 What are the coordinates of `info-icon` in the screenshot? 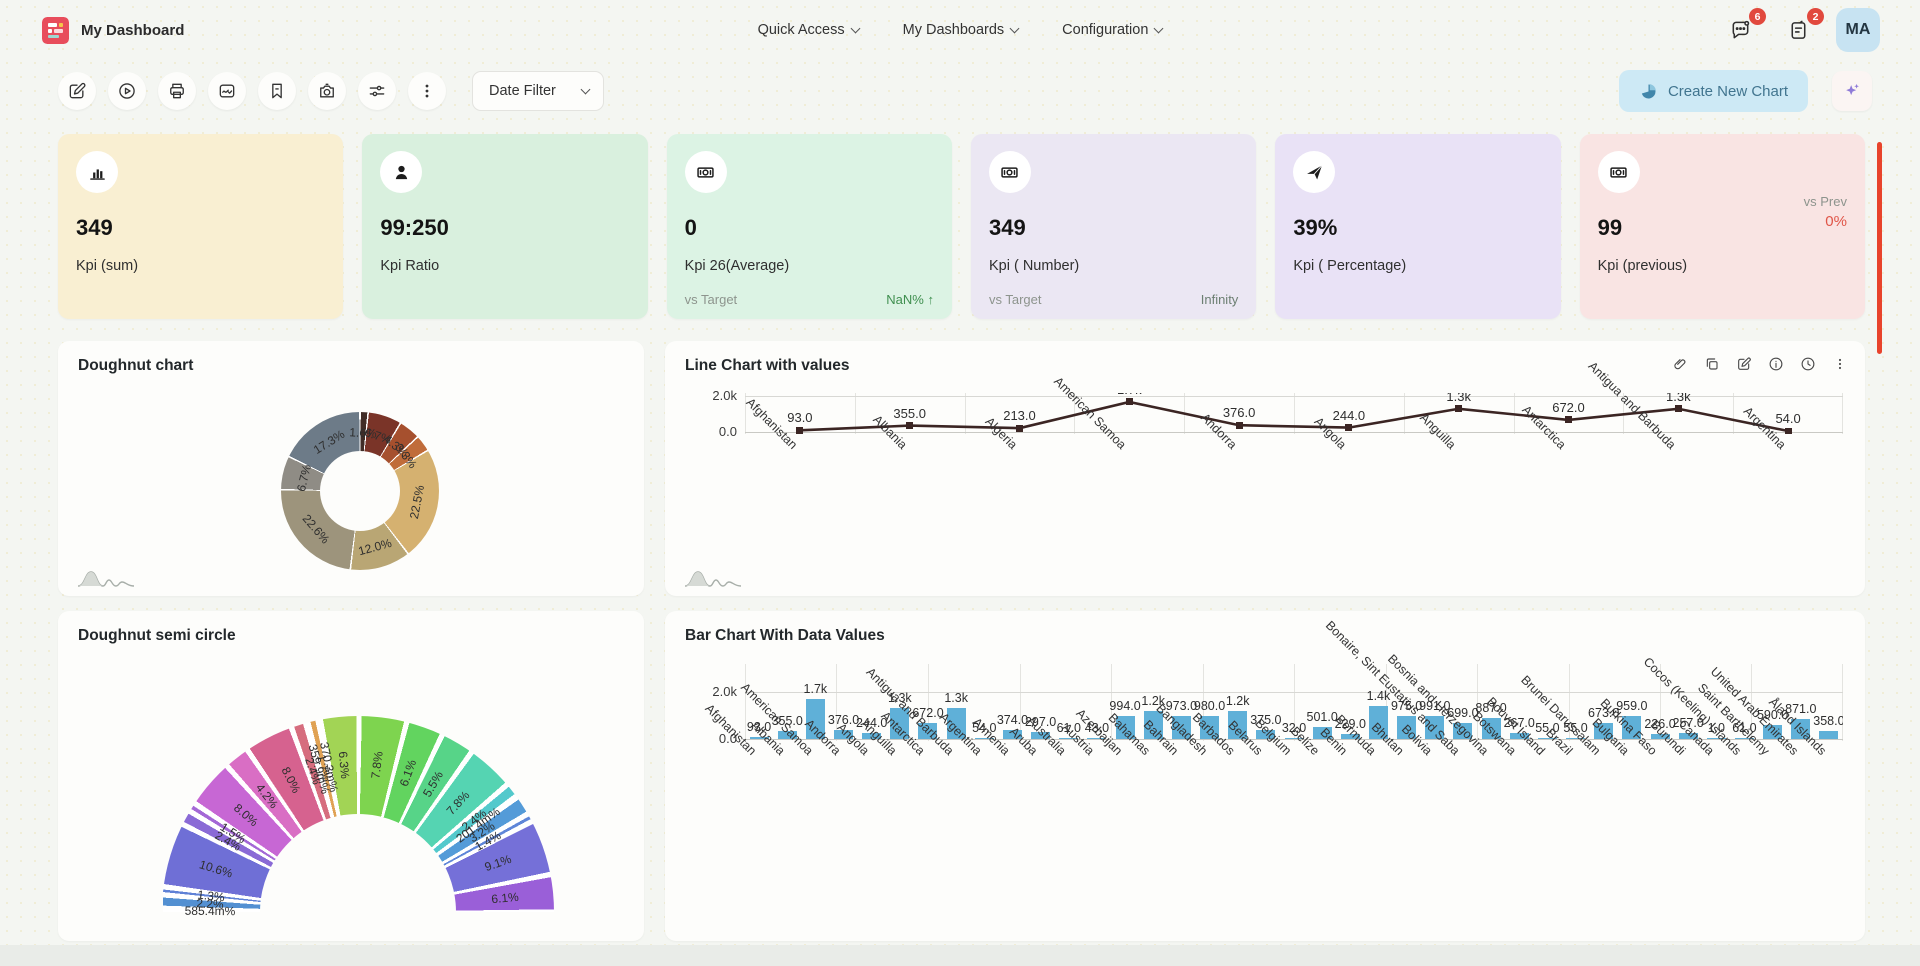 It's located at (1776, 364).